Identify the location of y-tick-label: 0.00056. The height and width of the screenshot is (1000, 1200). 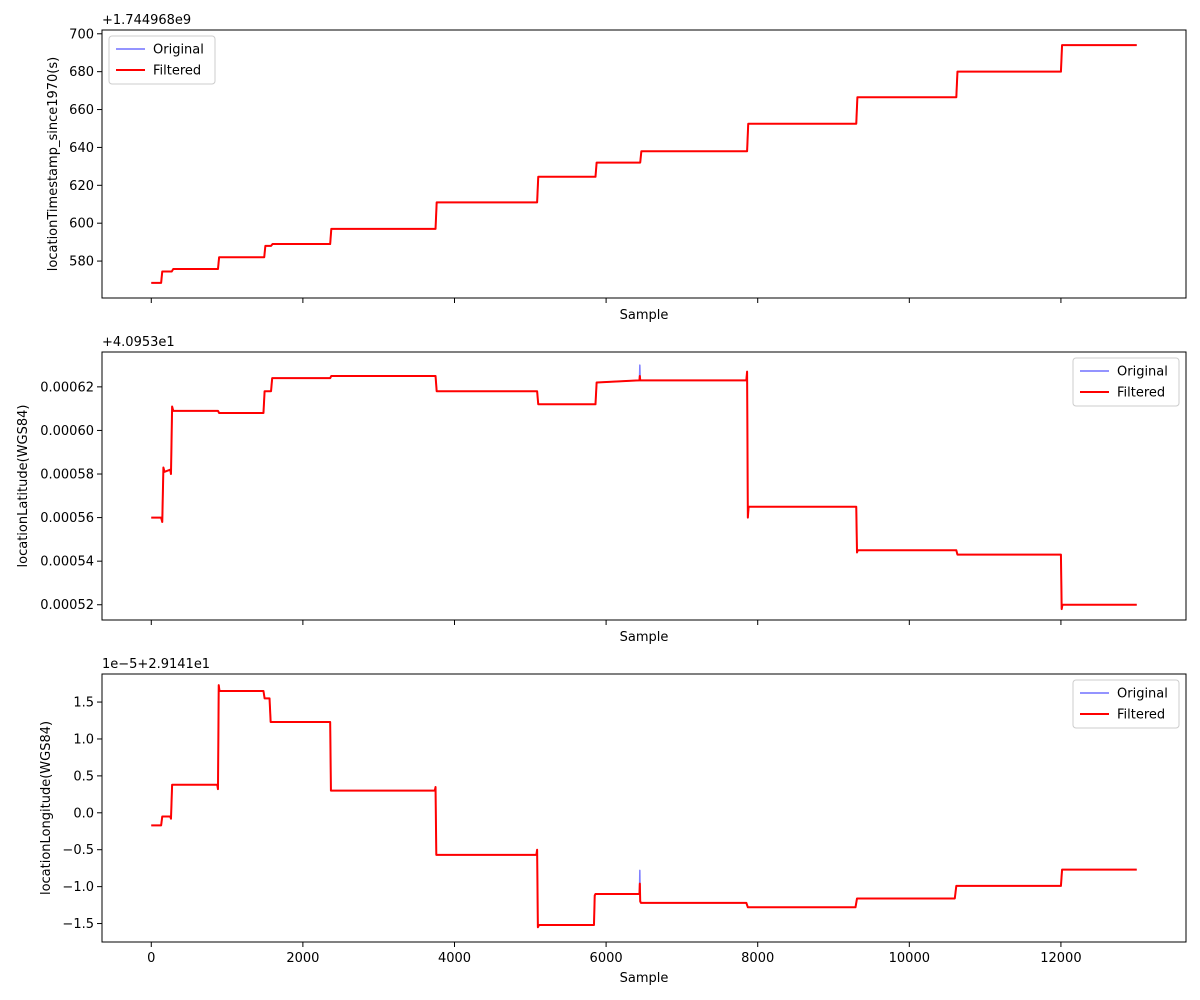
(67, 518).